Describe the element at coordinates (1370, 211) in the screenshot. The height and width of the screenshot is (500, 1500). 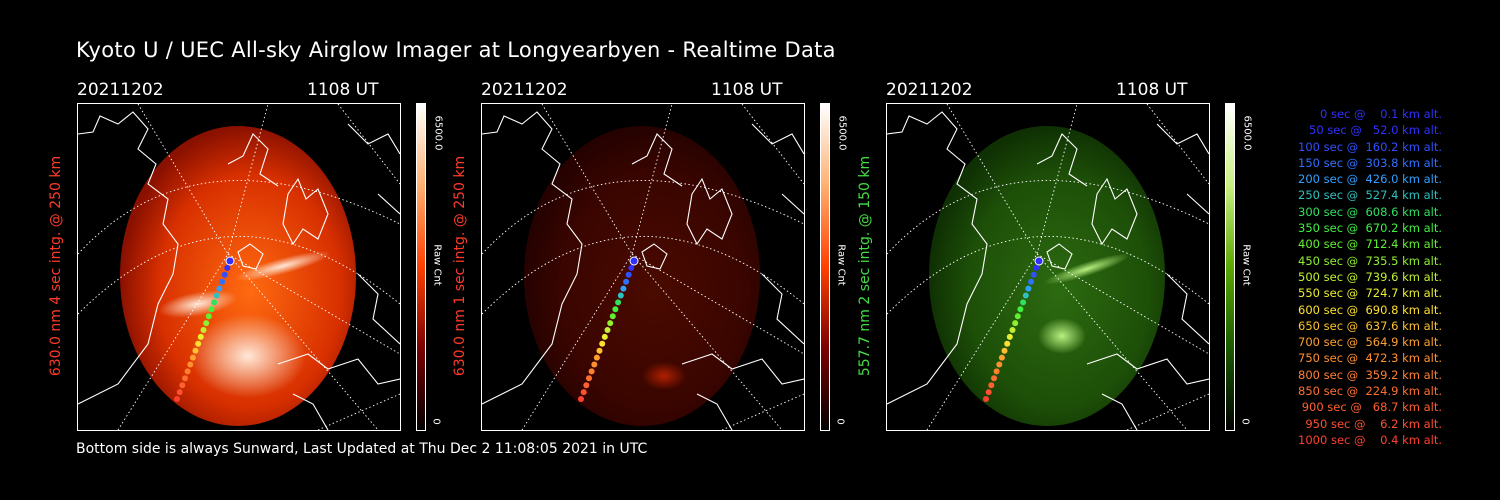
I see `legend-row: 300 sec @ 608.6 km alt.` at that location.